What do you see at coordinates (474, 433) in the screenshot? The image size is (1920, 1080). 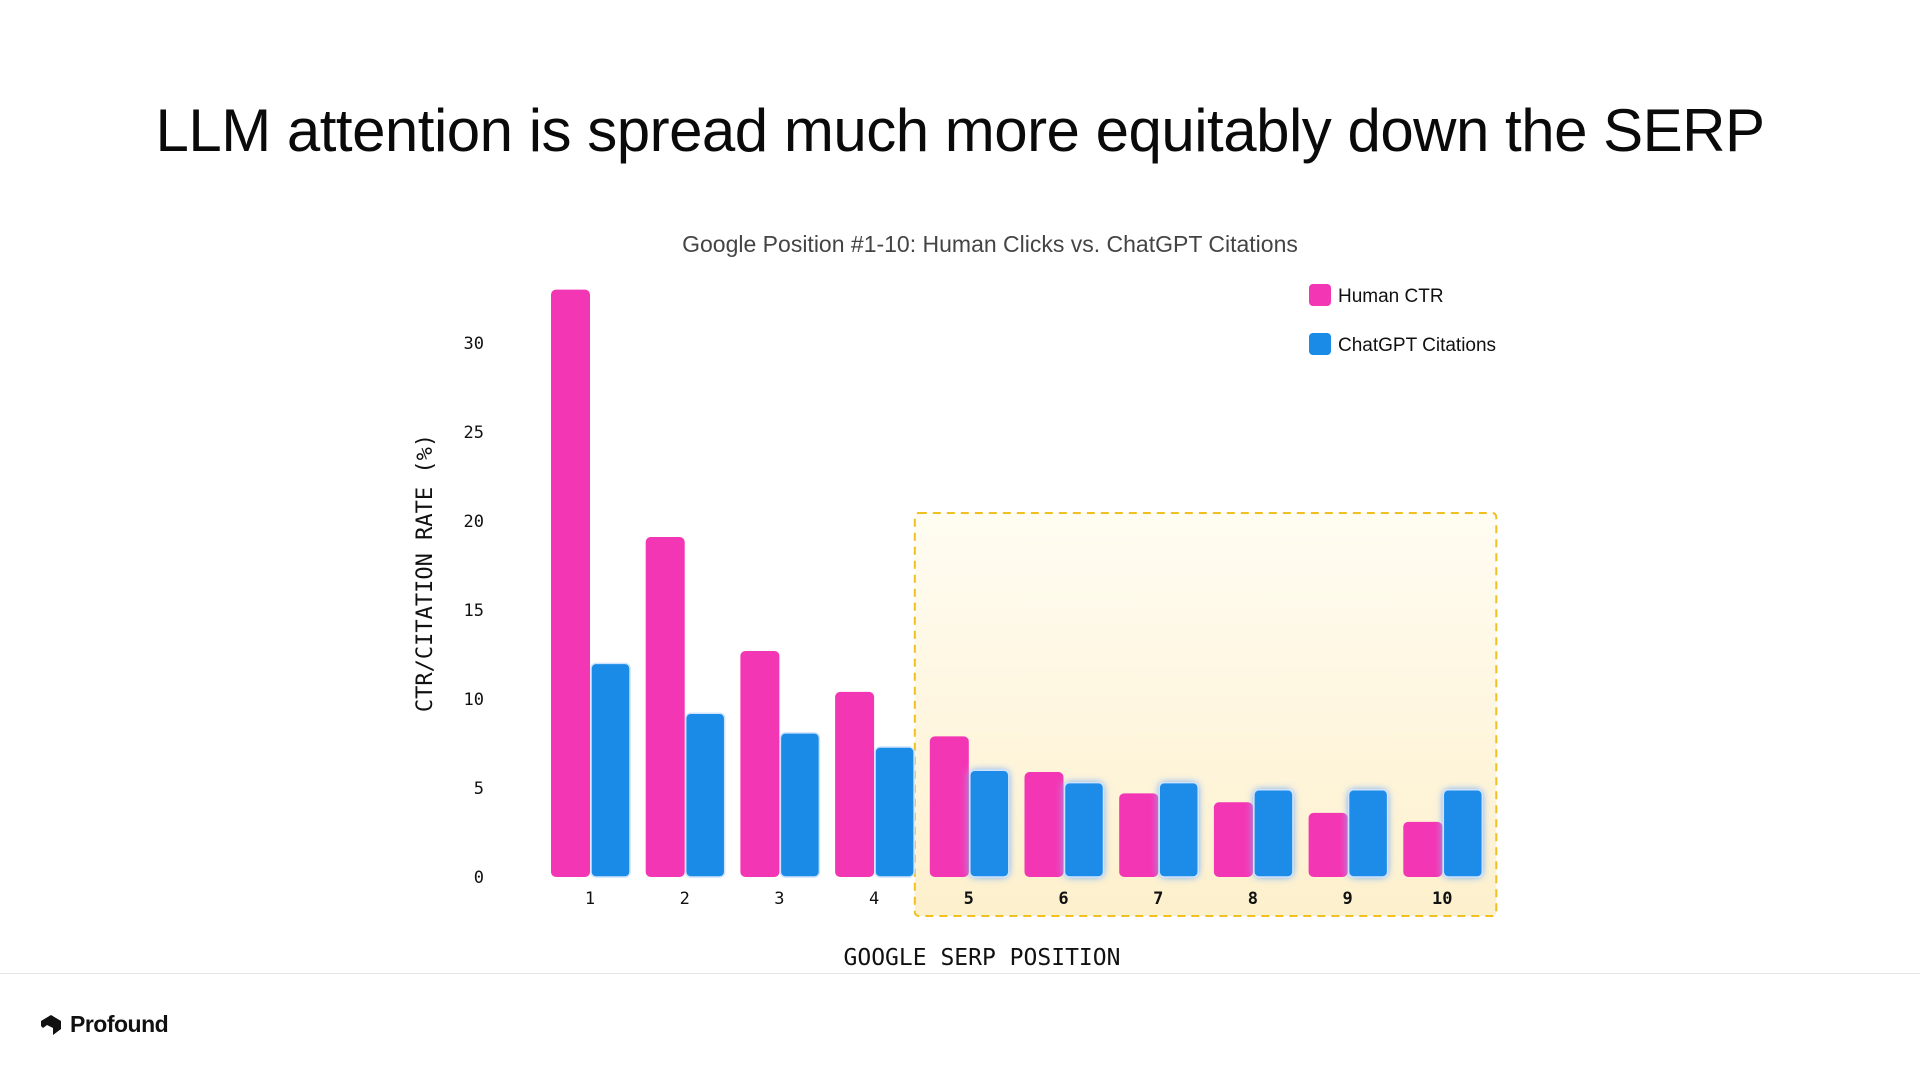 I see `y-tick-label: 25` at bounding box center [474, 433].